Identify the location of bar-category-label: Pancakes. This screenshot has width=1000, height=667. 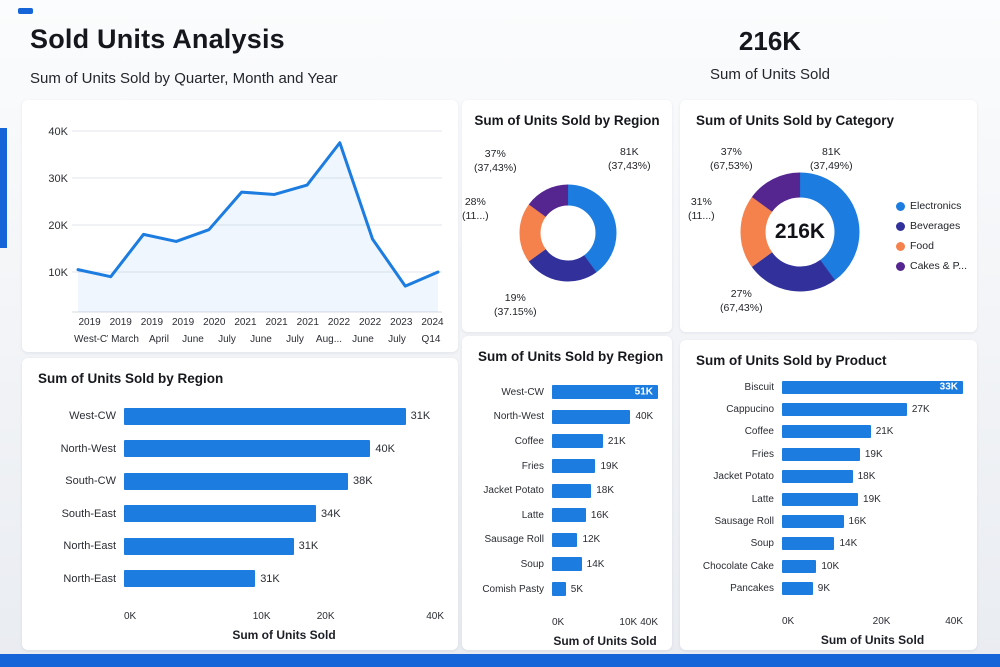
(752, 589).